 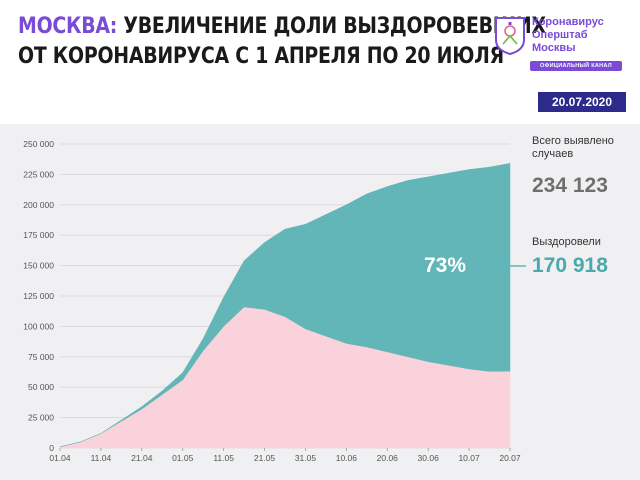 I want to click on recovered-value: 170 918, so click(x=570, y=265).